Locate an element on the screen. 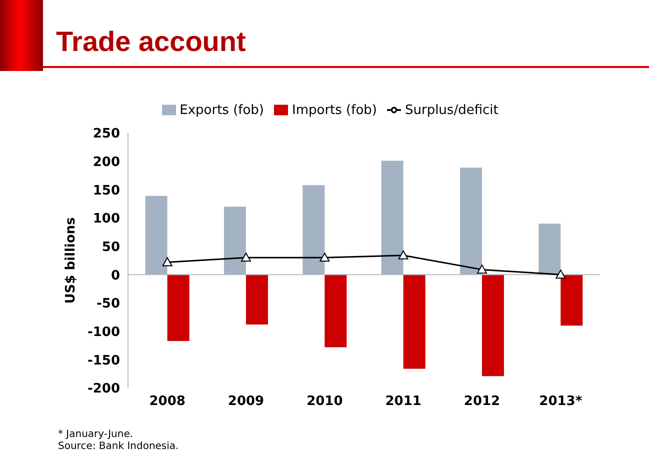 This screenshot has height=460, width=649. x-tick-label: 2013* is located at coordinates (560, 402).